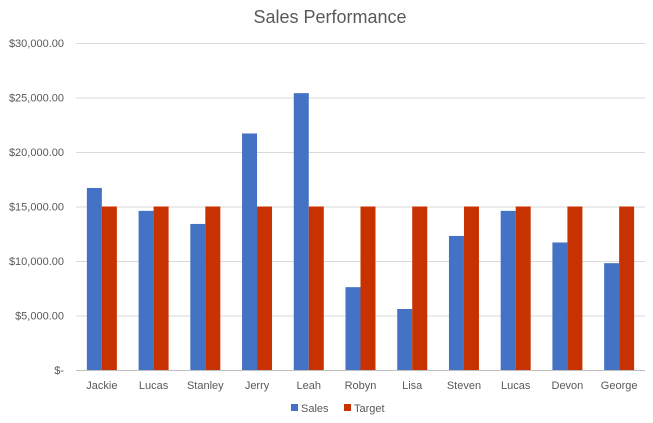  I want to click on bar-target-devon, so click(575, 288).